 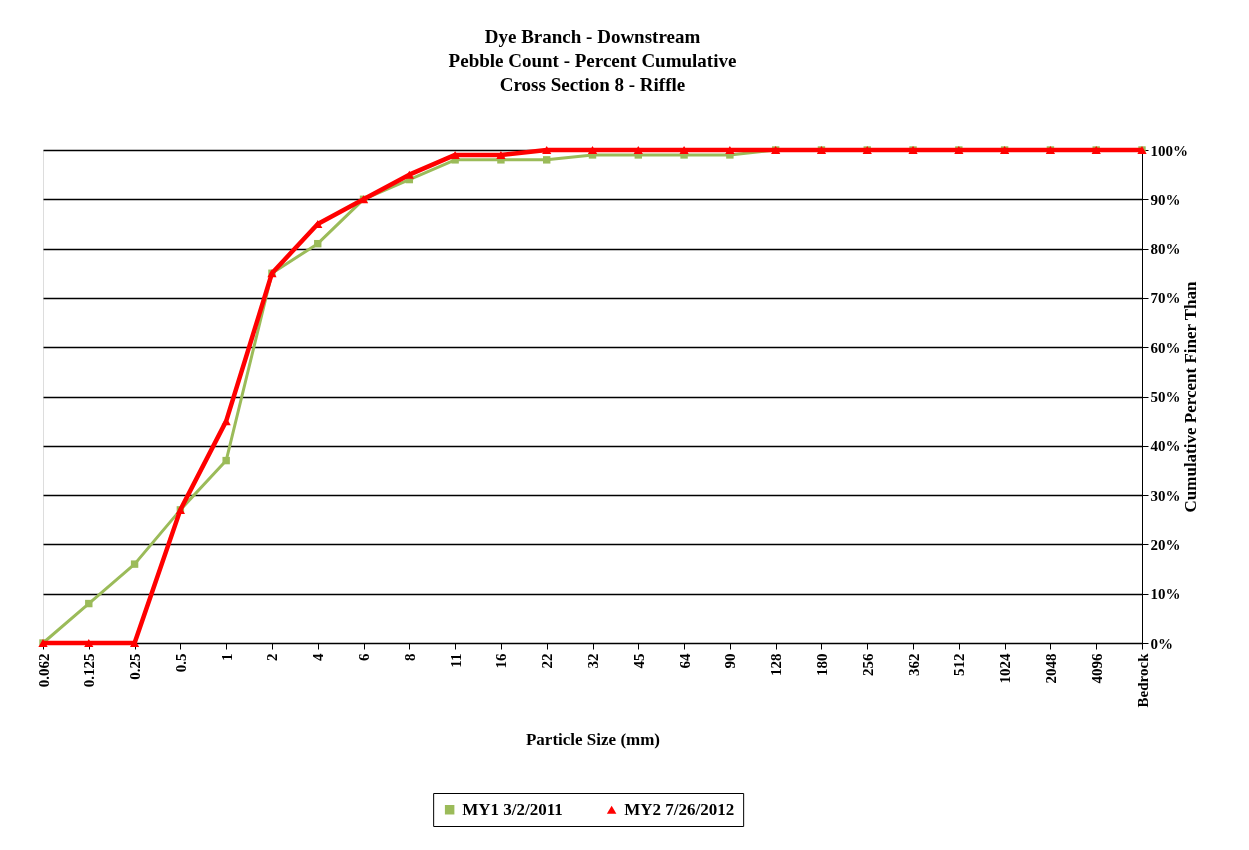 What do you see at coordinates (593, 661) in the screenshot?
I see `x-tick-label: 32` at bounding box center [593, 661].